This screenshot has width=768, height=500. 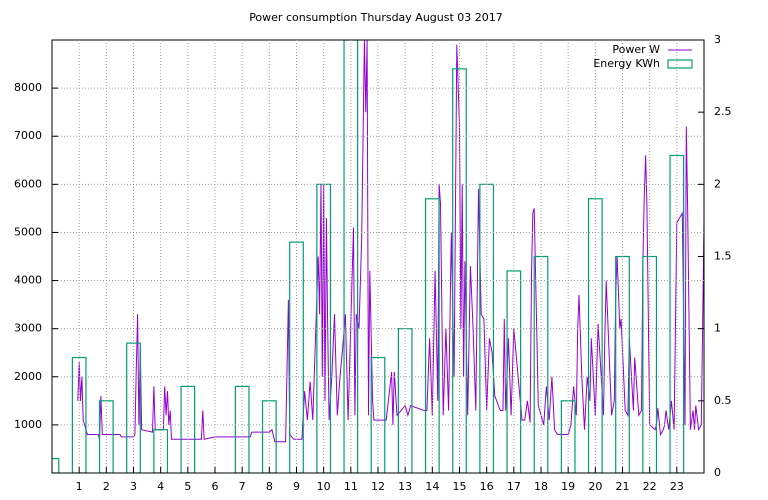 I want to click on y-tick-label: 8000, so click(x=28, y=87).